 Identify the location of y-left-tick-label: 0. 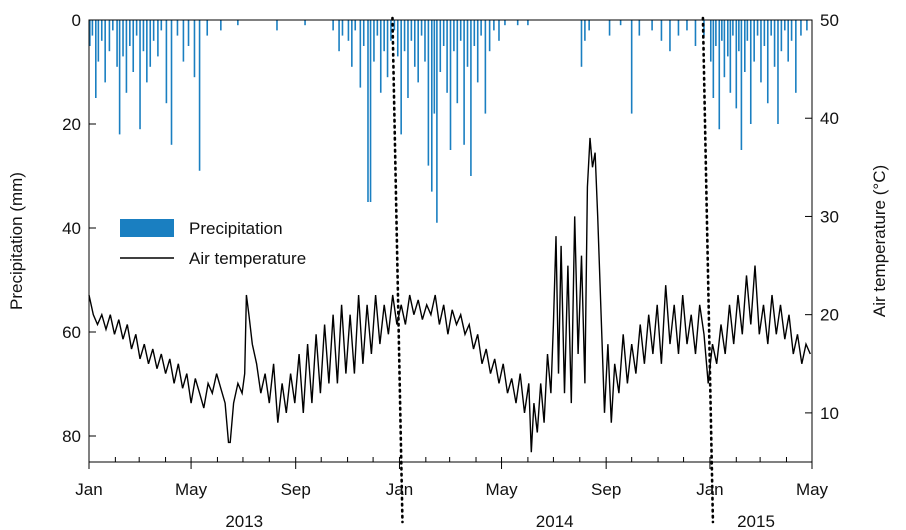
(76, 20).